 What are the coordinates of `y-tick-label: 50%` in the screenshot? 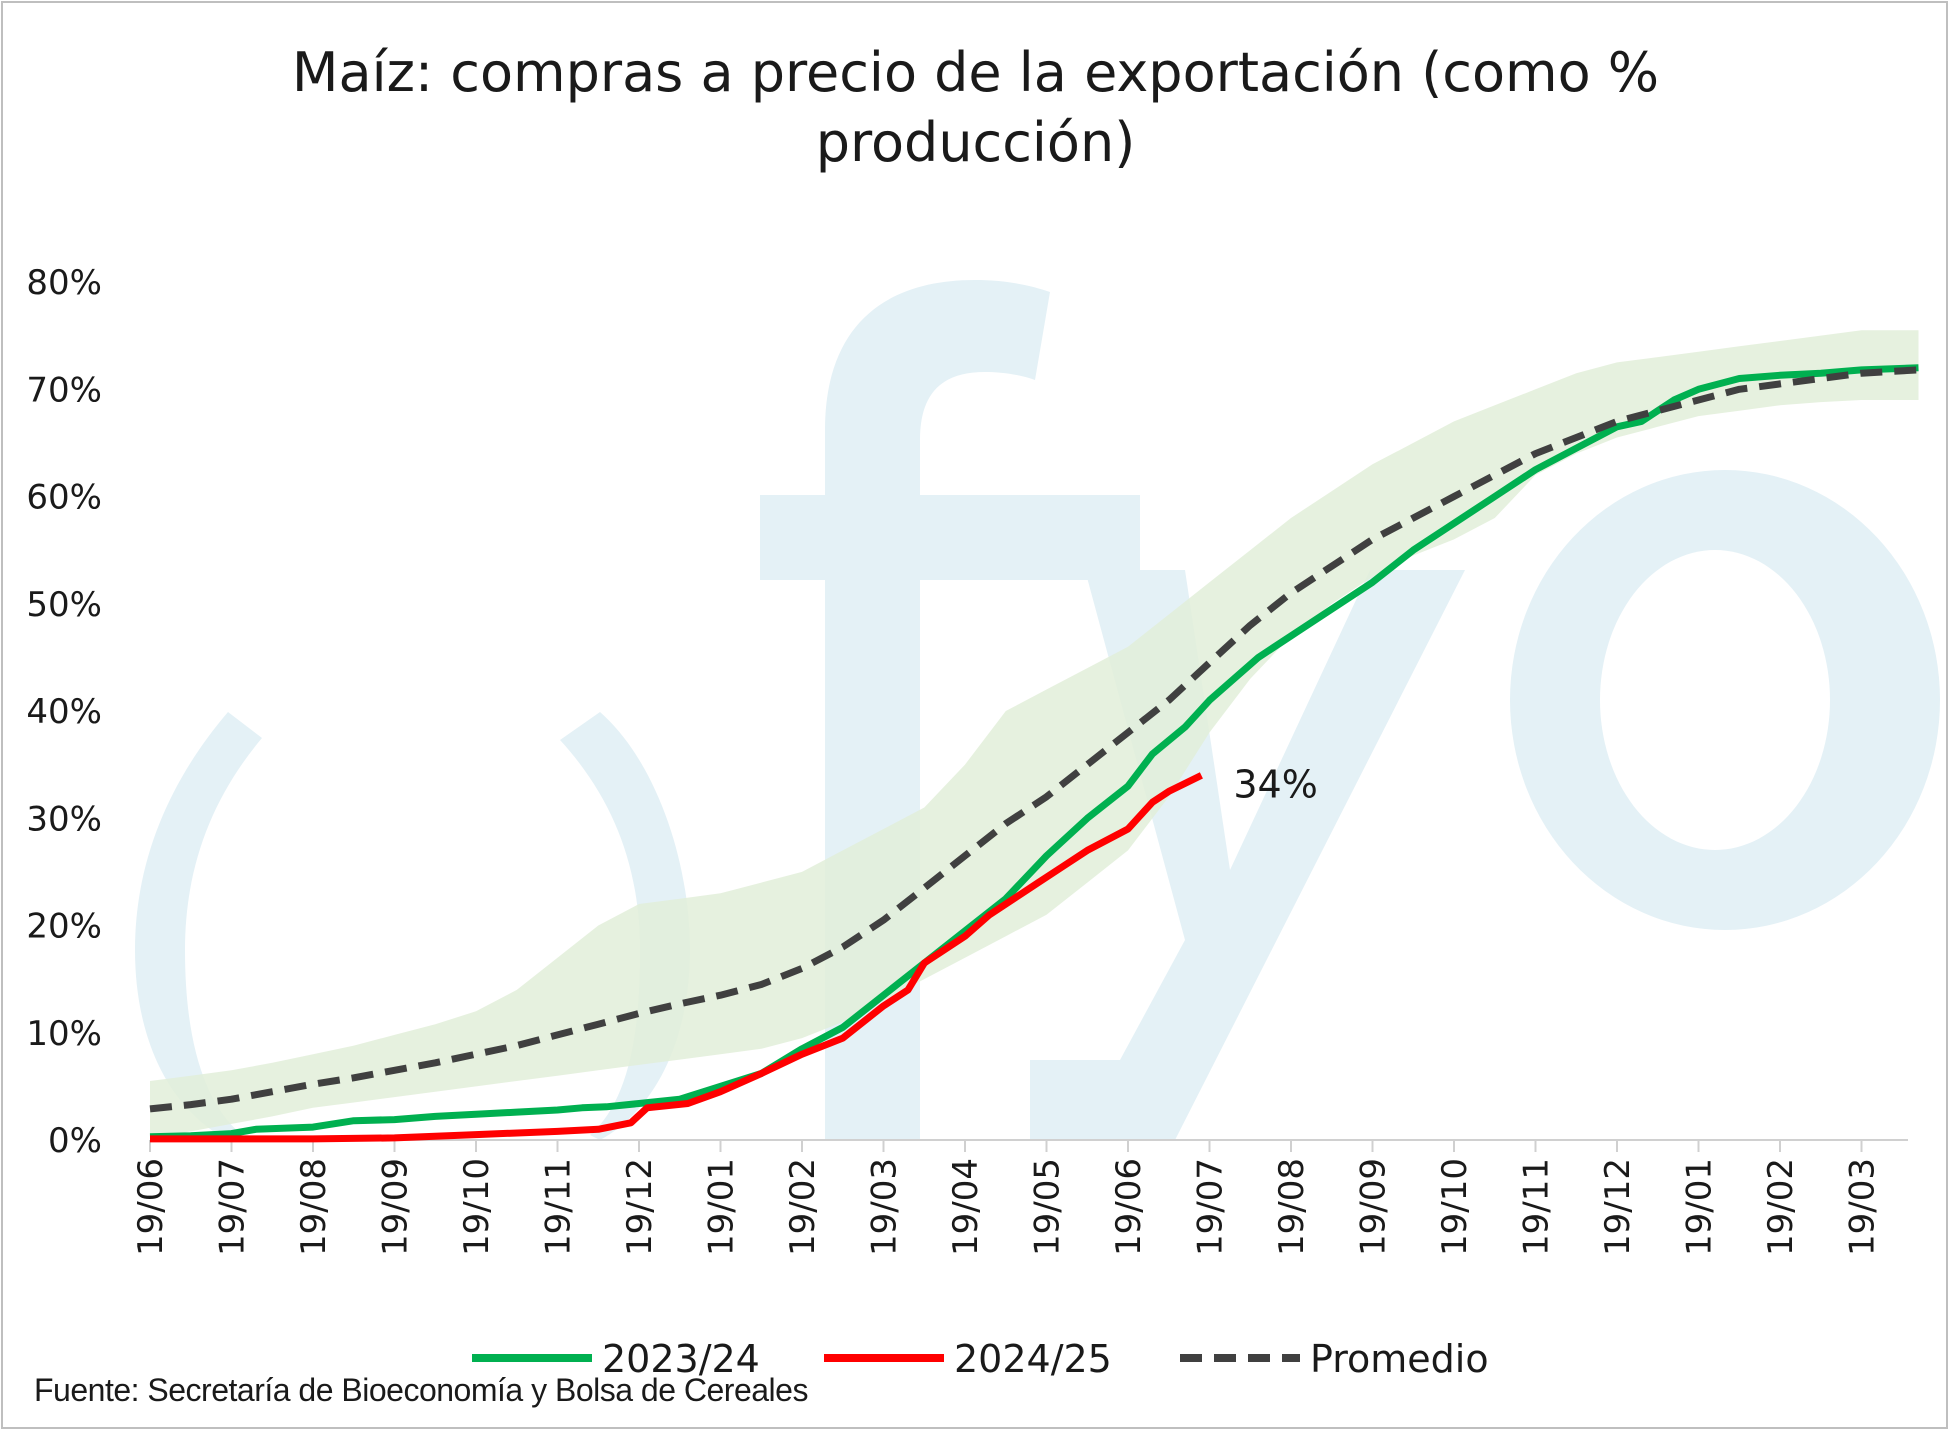 It's located at (64, 605).